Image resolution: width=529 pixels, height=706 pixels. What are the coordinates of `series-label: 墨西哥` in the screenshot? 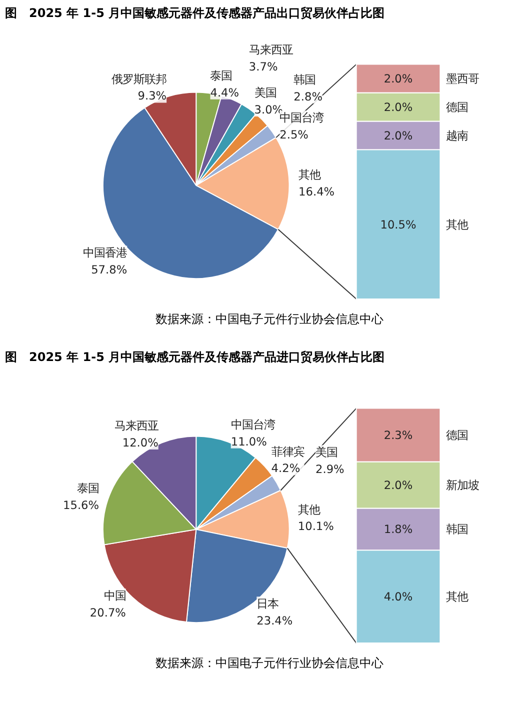 It's located at (462, 79).